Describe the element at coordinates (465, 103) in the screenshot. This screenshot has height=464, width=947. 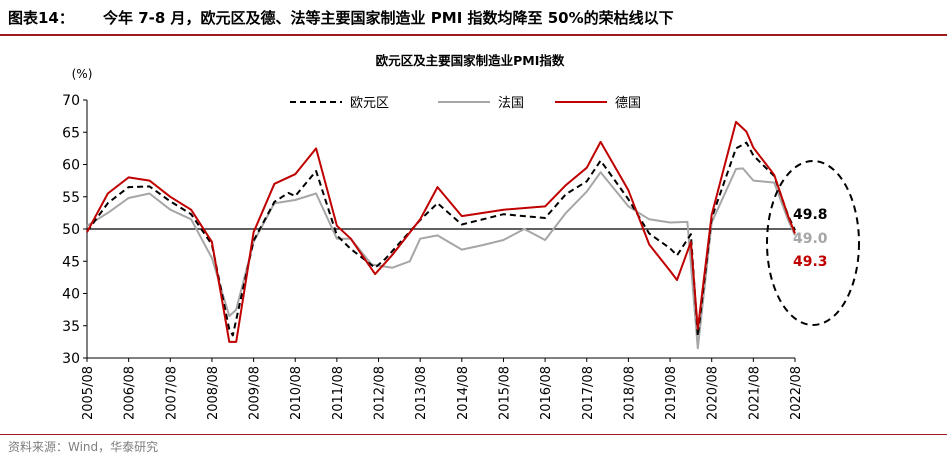
I see `legend: 欧元区 法国 德国` at that location.